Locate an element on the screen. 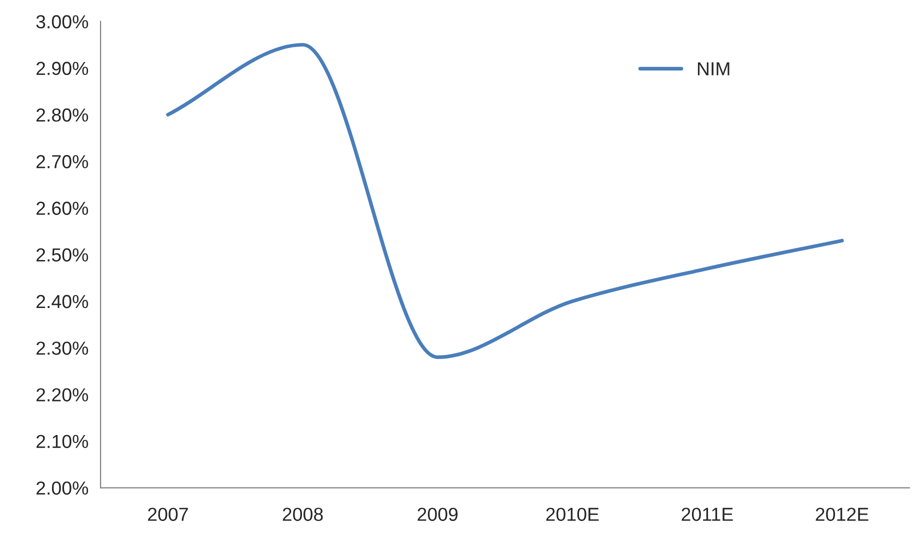 The width and height of the screenshot is (914, 536). y-tick-label: 2.00% is located at coordinates (62, 488).